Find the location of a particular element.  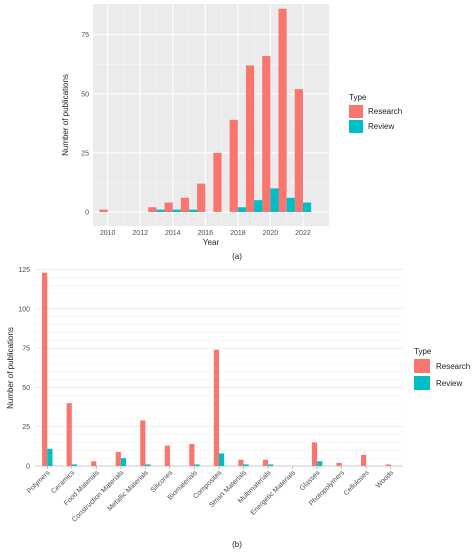

chart-a-x-tick-label: 2018 is located at coordinates (238, 233).